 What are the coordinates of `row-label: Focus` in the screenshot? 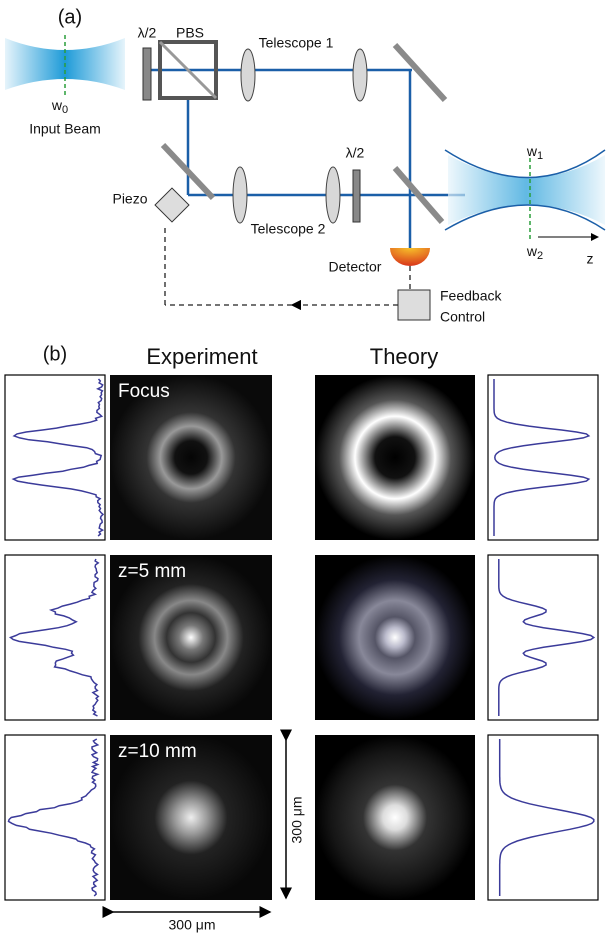 It's located at (144, 391).